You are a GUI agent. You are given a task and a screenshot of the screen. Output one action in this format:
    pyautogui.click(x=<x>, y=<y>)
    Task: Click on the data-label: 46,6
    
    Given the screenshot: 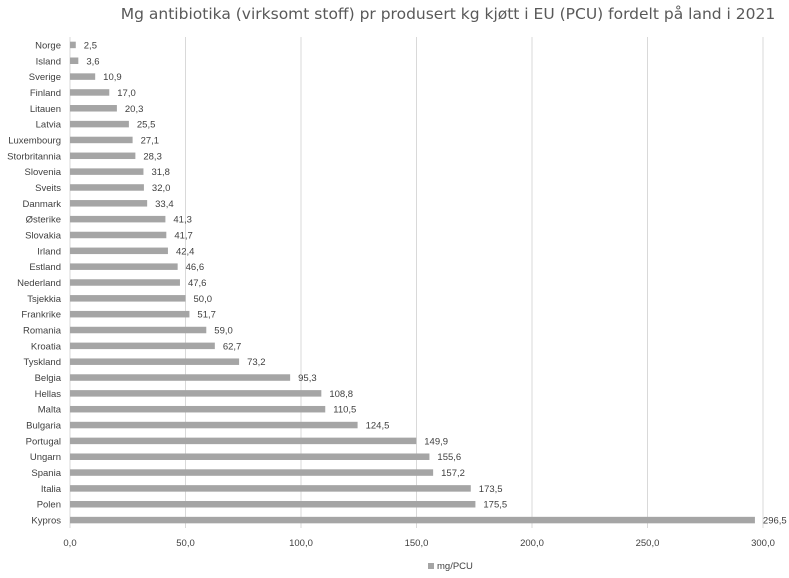 What is the action you would take?
    pyautogui.click(x=195, y=267)
    